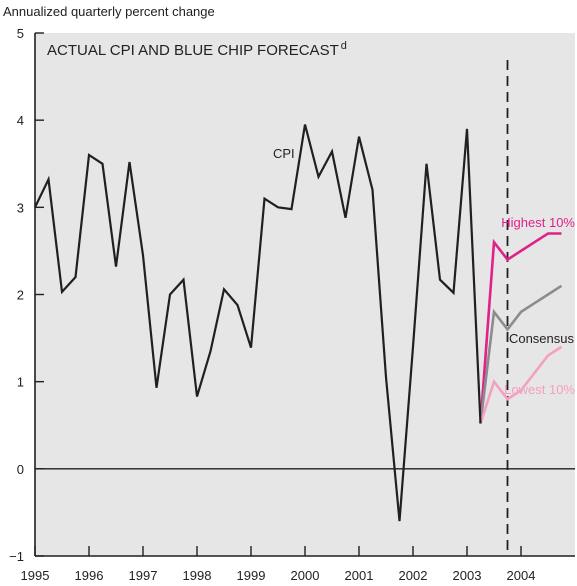 This screenshot has width=577, height=586. Describe the element at coordinates (20, 120) in the screenshot. I see `y-tick-label: 4` at that location.